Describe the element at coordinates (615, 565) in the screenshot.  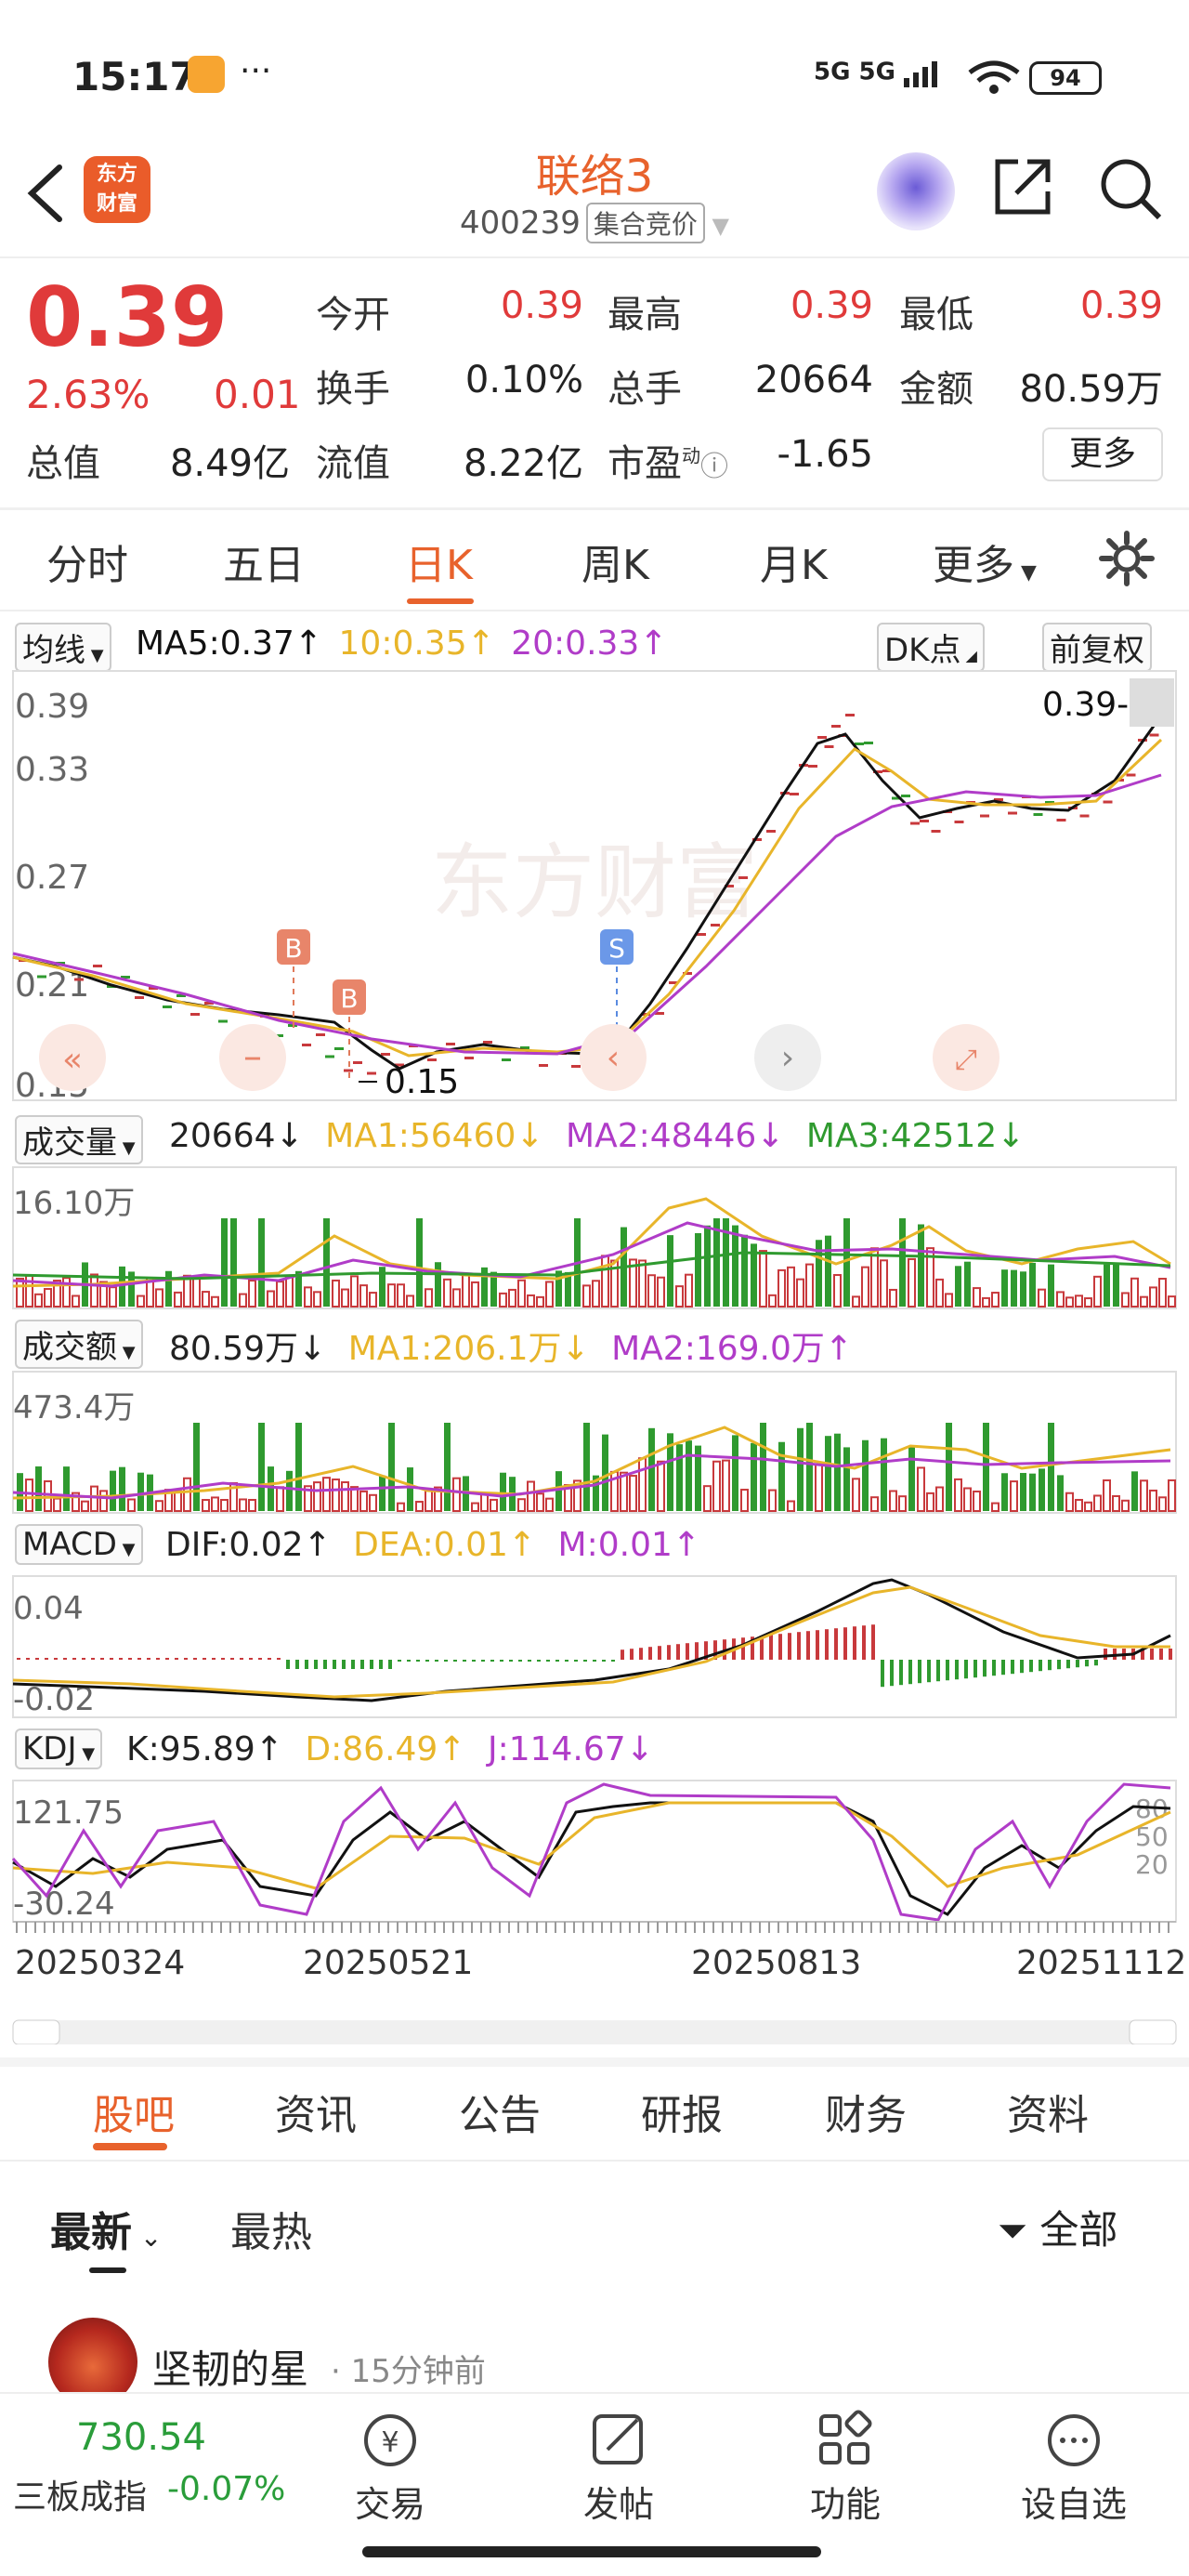
I see `tab-weekly-k: 周K` at that location.